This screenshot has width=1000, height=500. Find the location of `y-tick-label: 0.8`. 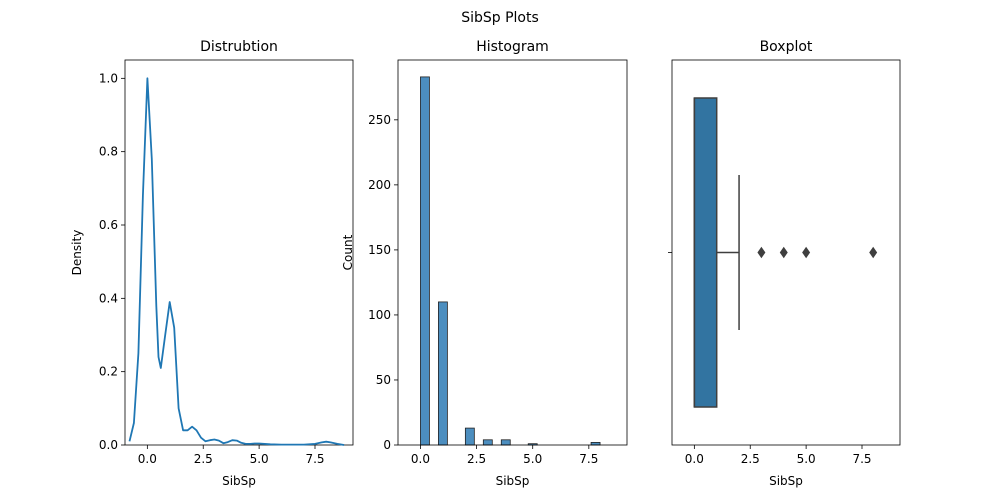

y-tick-label: 0.8 is located at coordinates (108, 152).